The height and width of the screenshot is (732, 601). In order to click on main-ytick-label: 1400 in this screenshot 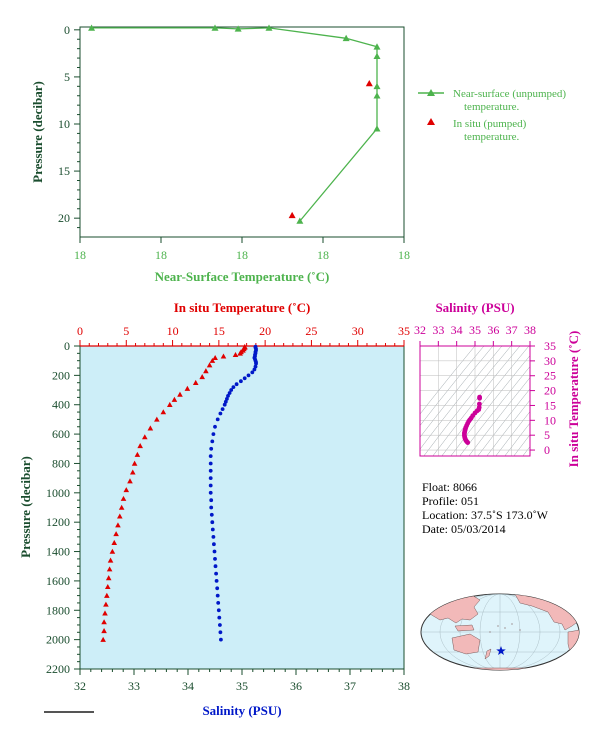, I will do `click(58, 552)`.